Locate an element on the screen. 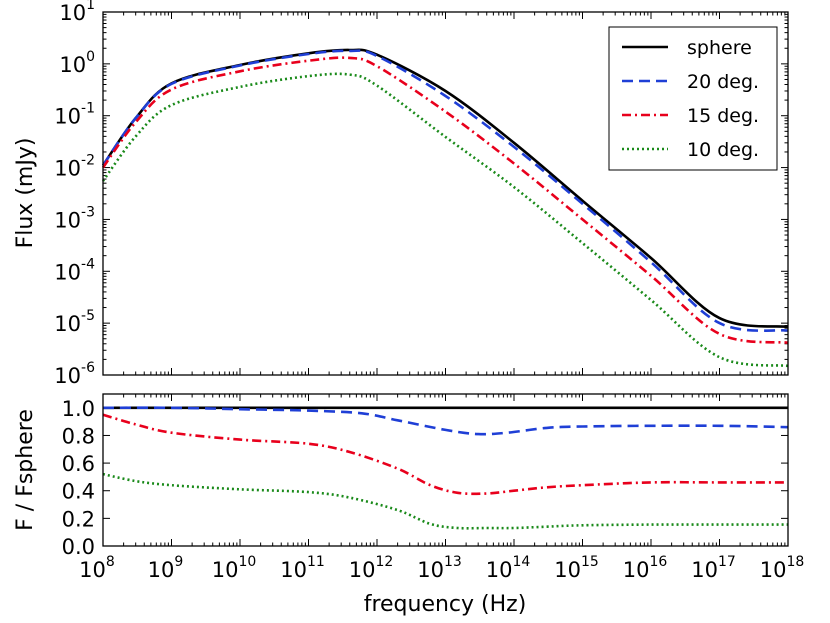  legend-label: 10 deg. is located at coordinates (723, 150).